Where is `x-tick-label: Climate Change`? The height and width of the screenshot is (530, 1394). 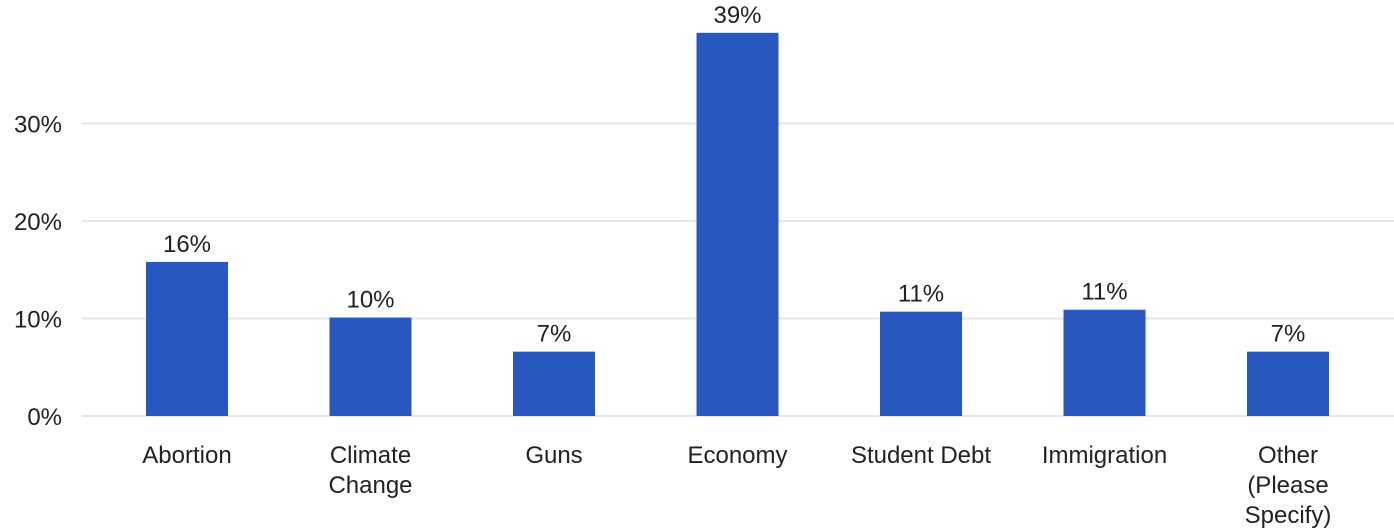
x-tick-label: Climate Change is located at coordinates (370, 470).